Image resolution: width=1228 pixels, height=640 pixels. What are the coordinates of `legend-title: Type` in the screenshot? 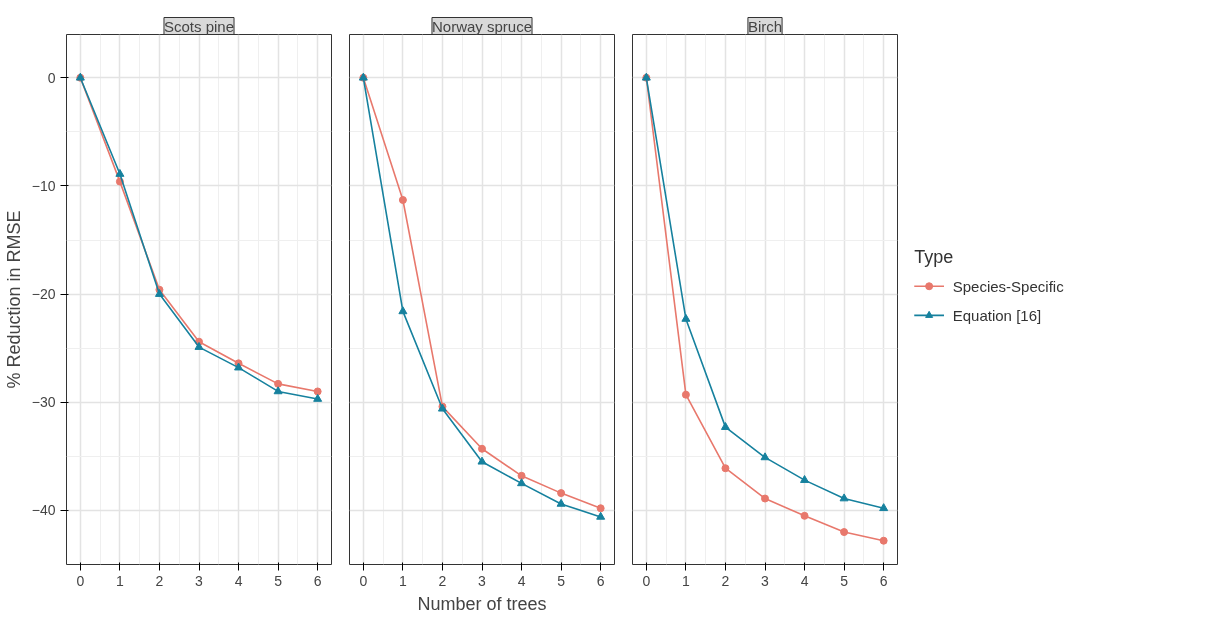 It's located at (934, 257).